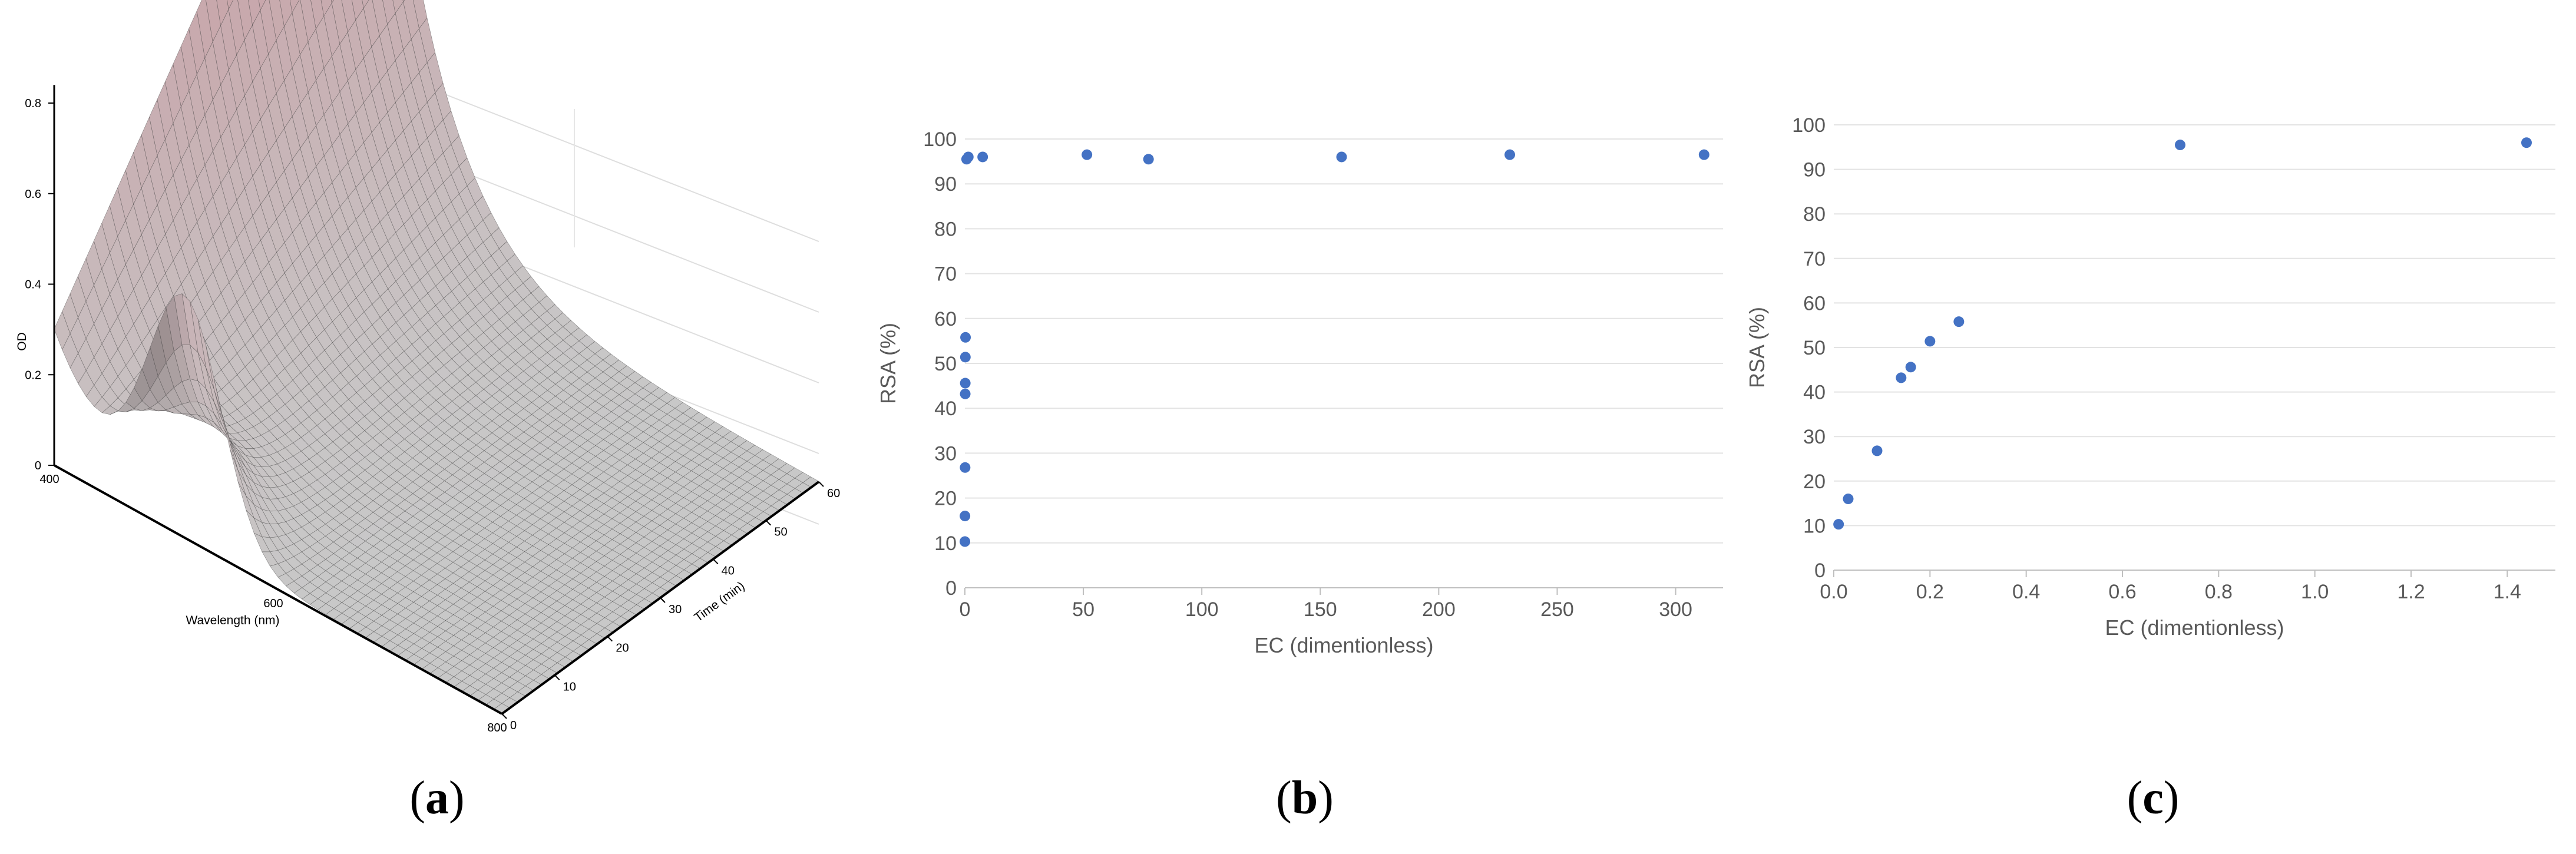 Image resolution: width=2576 pixels, height=854 pixels. I want to click on x-tick-label: 600, so click(273, 603).